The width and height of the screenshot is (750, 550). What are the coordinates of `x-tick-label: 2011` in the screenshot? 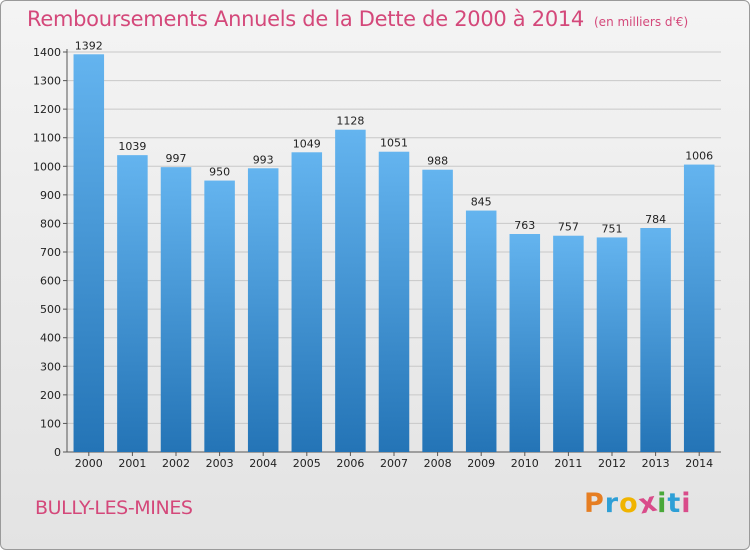 It's located at (568, 463).